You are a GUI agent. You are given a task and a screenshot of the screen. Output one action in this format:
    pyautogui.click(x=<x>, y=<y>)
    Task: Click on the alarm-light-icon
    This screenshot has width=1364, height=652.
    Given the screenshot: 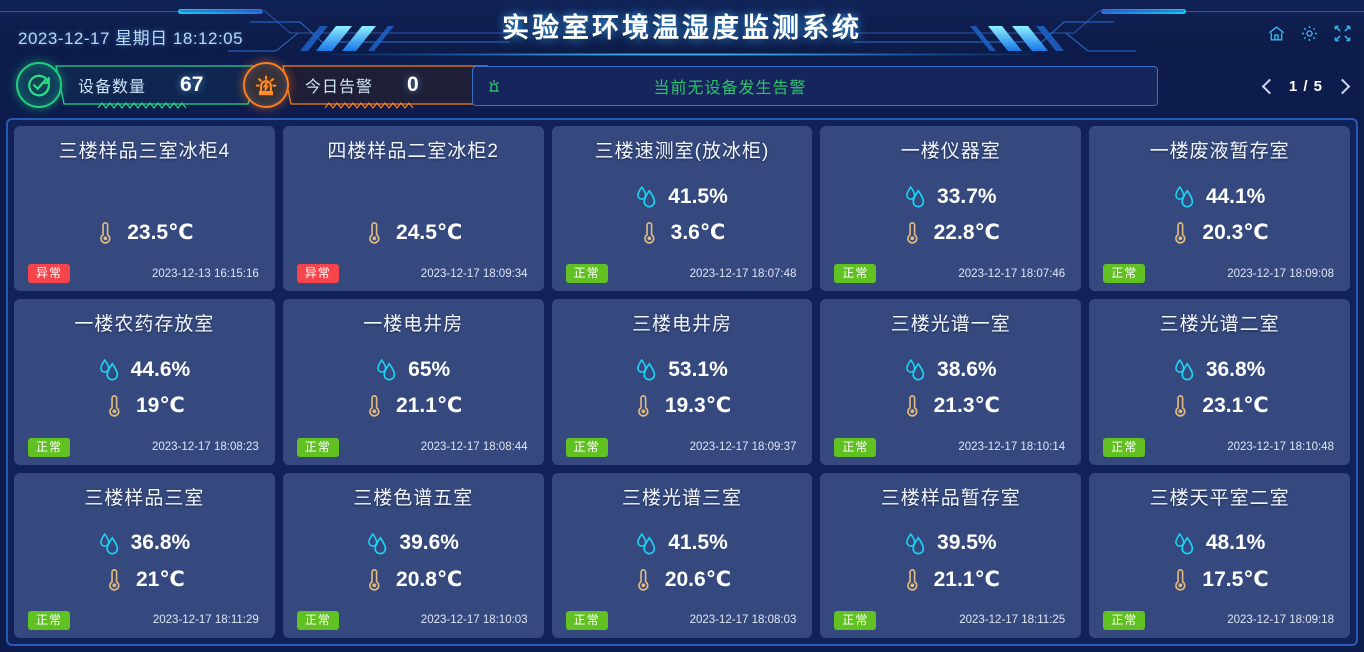 What is the action you would take?
    pyautogui.click(x=266, y=85)
    